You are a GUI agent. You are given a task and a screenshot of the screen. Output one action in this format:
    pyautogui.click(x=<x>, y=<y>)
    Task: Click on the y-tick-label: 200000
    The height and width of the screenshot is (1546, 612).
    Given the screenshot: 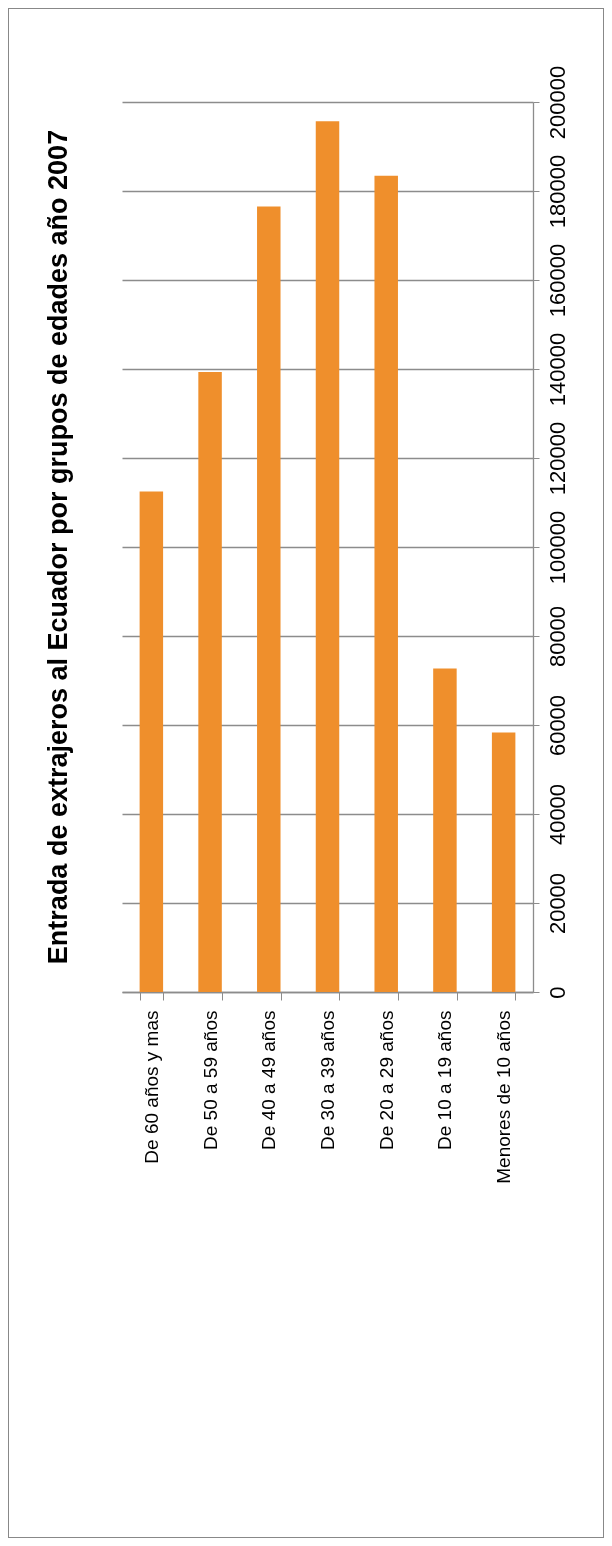 What is the action you would take?
    pyautogui.click(x=557, y=102)
    